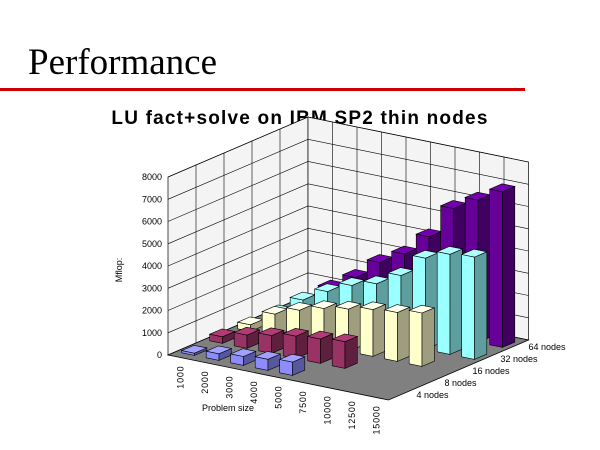 This screenshot has height=450, width=600. Describe the element at coordinates (152, 222) in the screenshot. I see `y-tick-label: 6000` at that location.